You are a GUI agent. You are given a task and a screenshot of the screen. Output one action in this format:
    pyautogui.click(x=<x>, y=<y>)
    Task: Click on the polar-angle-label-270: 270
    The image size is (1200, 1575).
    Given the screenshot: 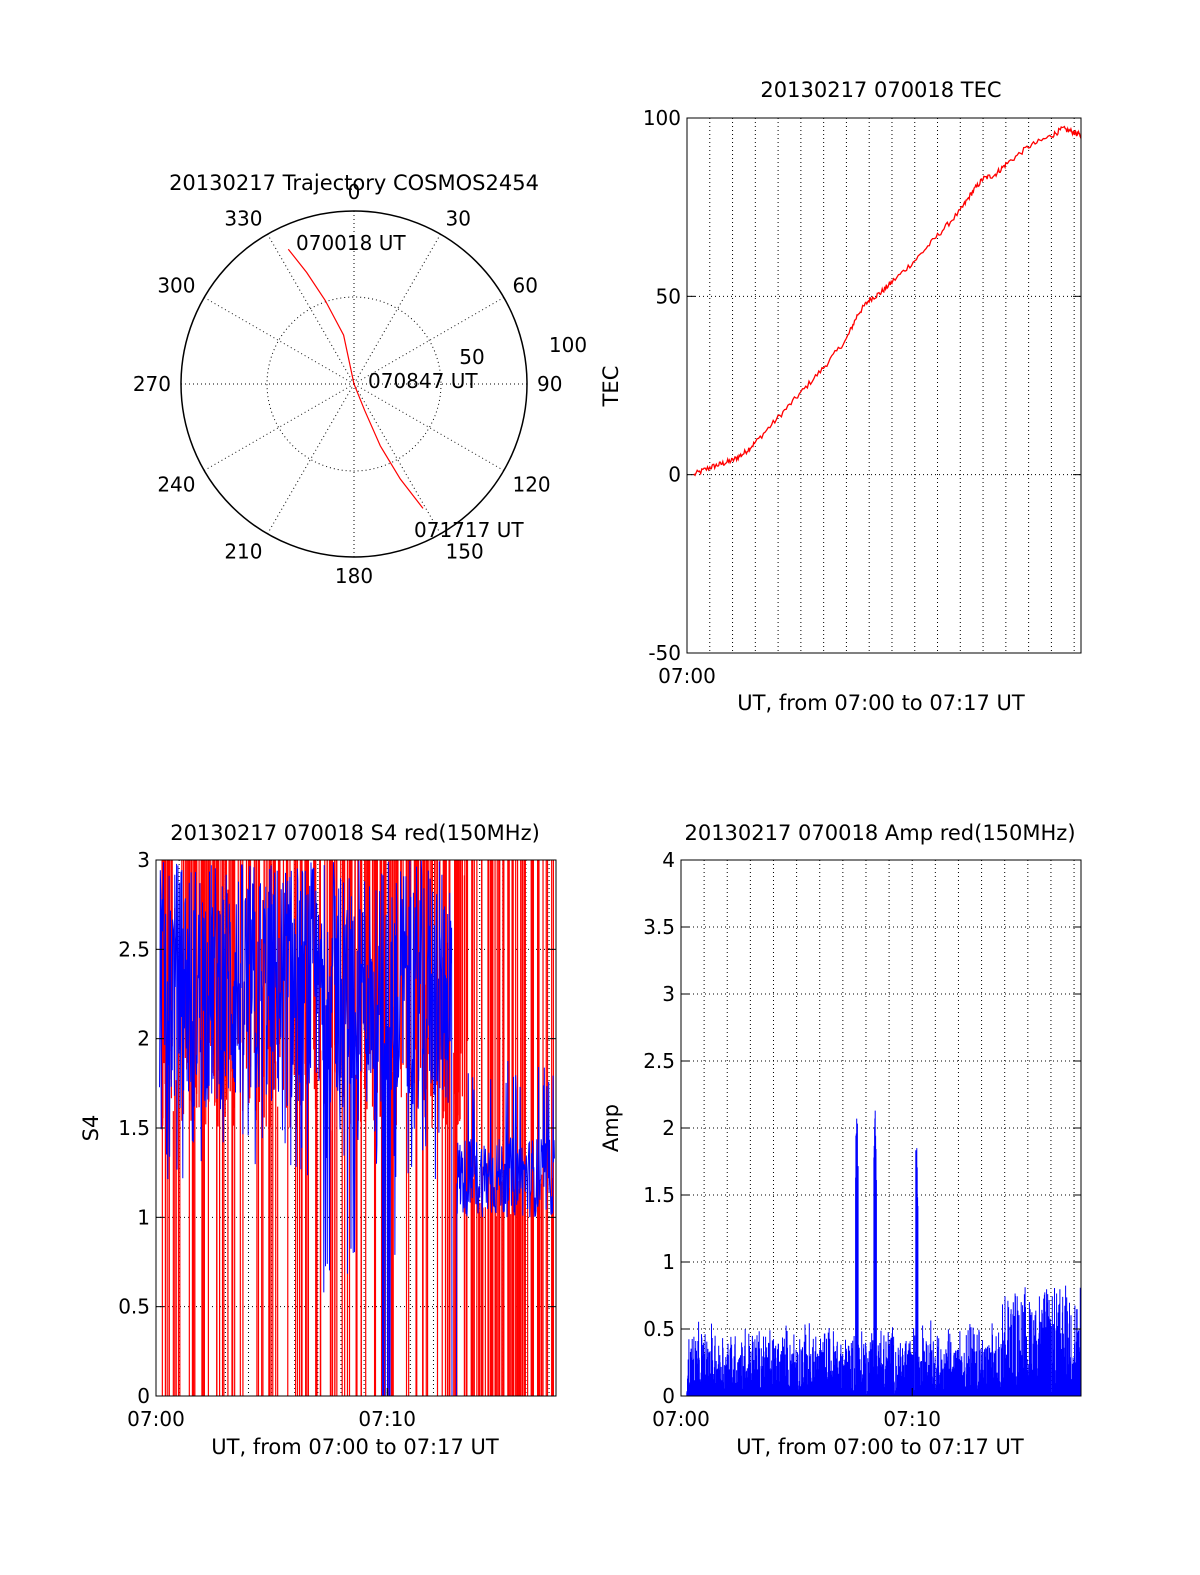 What is the action you would take?
    pyautogui.click(x=152, y=384)
    